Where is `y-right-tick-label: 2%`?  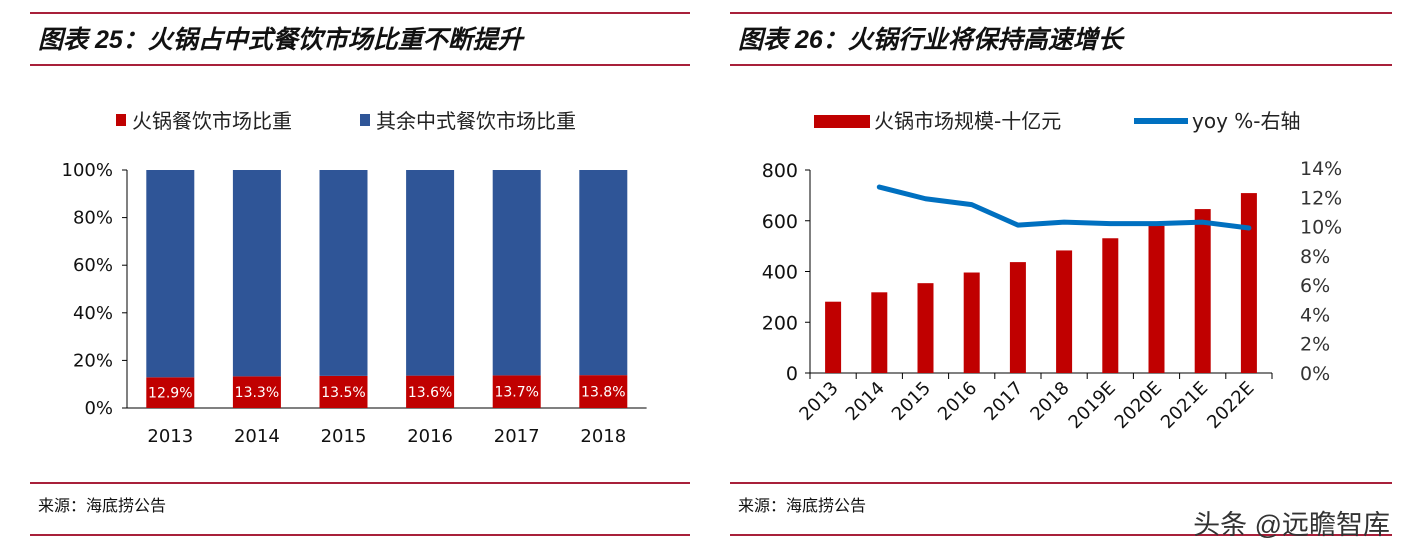 y-right-tick-label: 2% is located at coordinates (1315, 345).